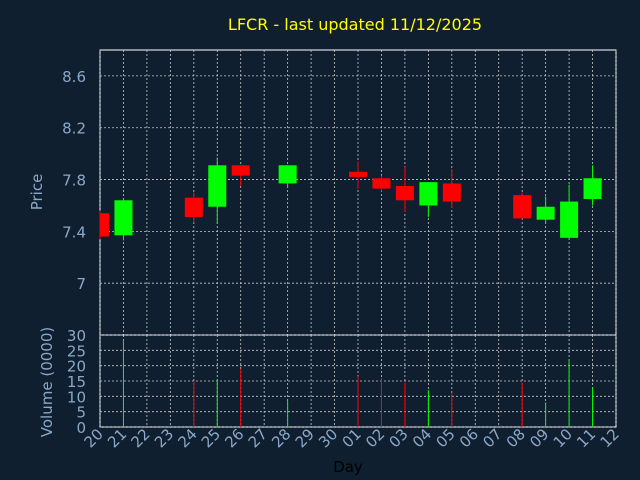  Describe the element at coordinates (141, 438) in the screenshot. I see `x-tick-label: 22` at that location.